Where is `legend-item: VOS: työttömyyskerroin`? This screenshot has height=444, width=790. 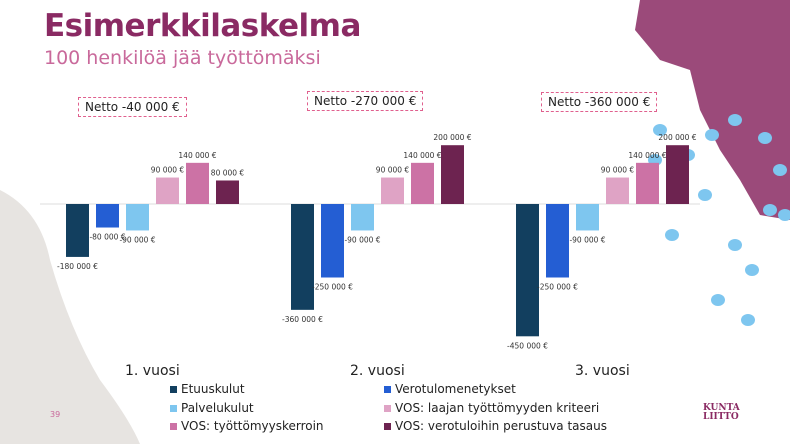
legend-item: VOS: työttömyyskerroin is located at coordinates (247, 426).